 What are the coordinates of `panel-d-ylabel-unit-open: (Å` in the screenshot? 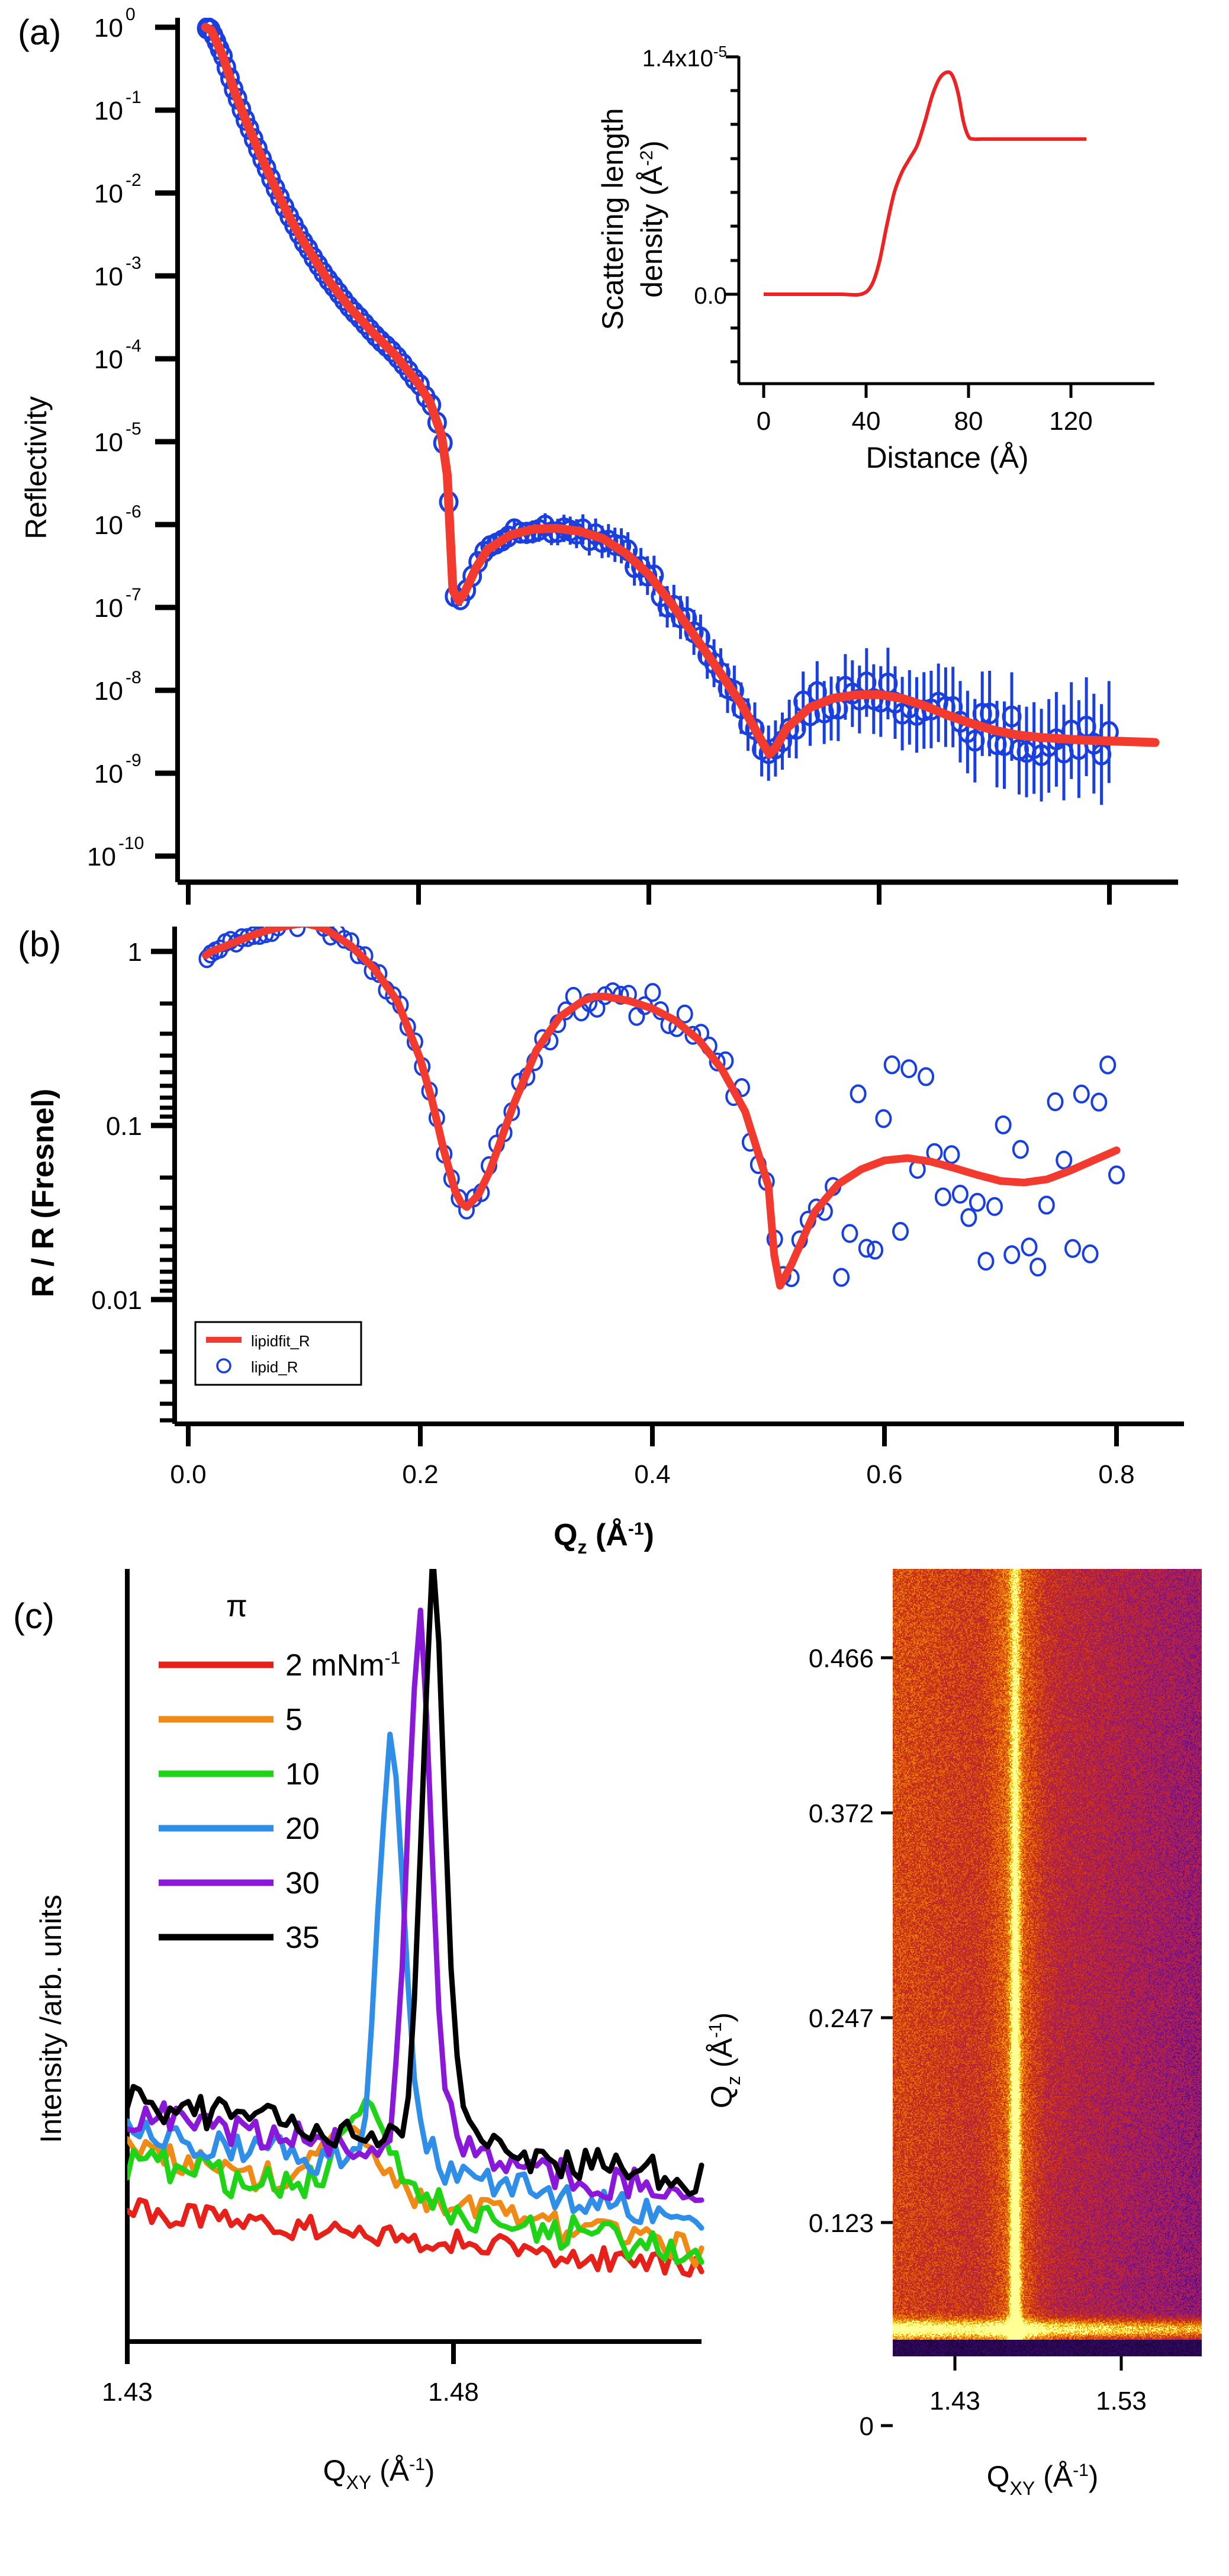 It's located at (721, 2057).